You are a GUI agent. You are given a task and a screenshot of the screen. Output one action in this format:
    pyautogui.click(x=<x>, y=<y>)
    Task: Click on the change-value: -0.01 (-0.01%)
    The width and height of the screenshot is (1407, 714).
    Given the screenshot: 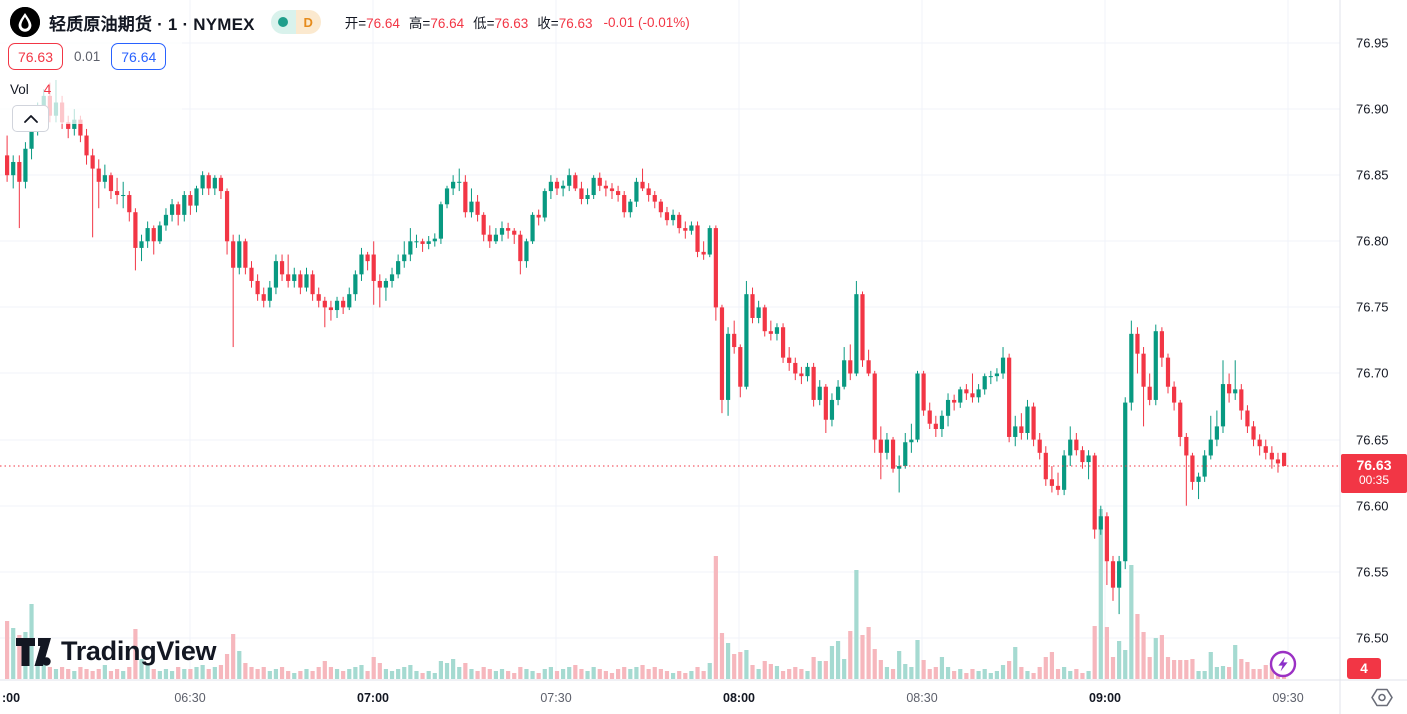 What is the action you would take?
    pyautogui.click(x=646, y=22)
    